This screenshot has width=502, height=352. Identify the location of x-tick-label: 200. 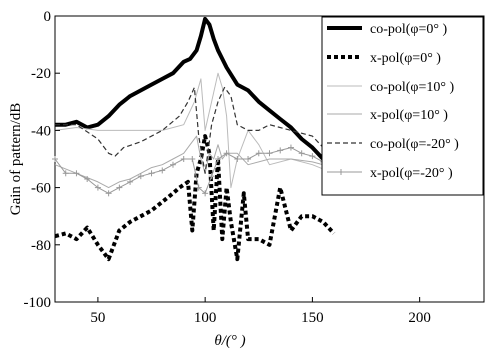
(419, 318).